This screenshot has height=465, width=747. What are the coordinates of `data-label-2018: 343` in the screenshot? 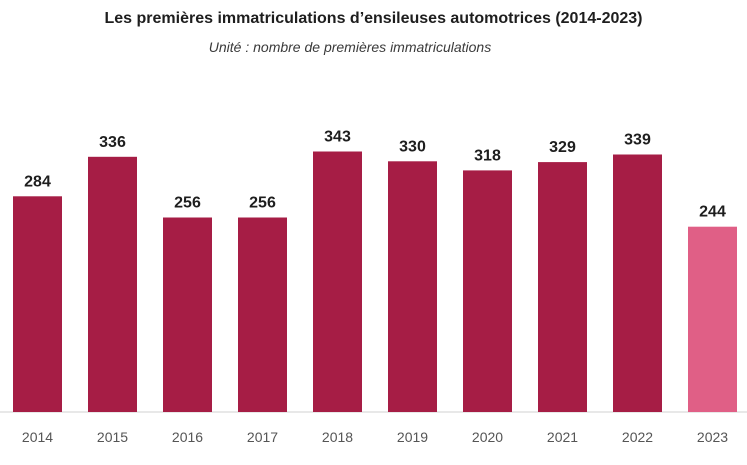 It's located at (337, 137).